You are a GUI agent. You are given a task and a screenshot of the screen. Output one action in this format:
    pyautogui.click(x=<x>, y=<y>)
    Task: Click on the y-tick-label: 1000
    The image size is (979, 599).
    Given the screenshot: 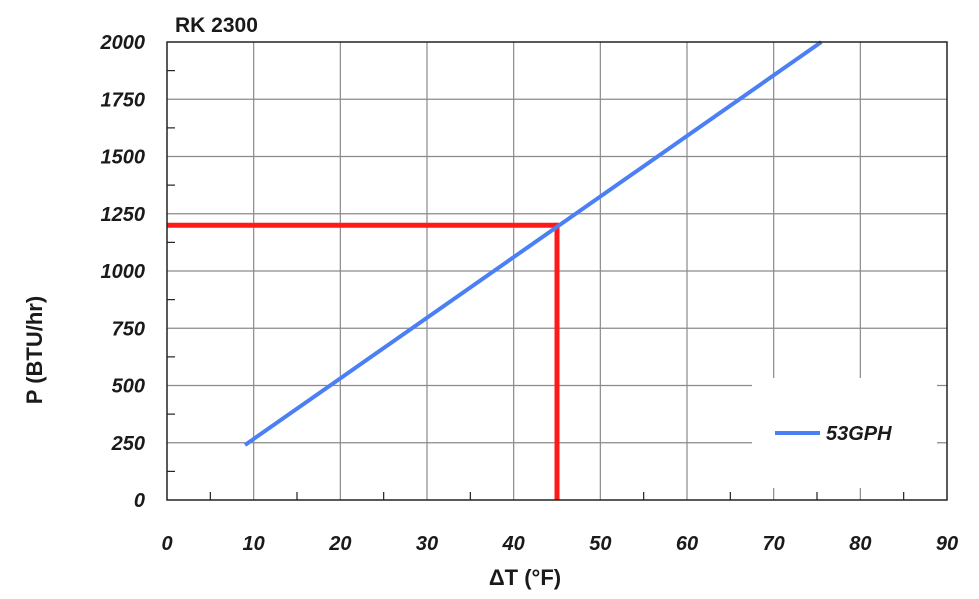 What is the action you would take?
    pyautogui.click(x=123, y=272)
    